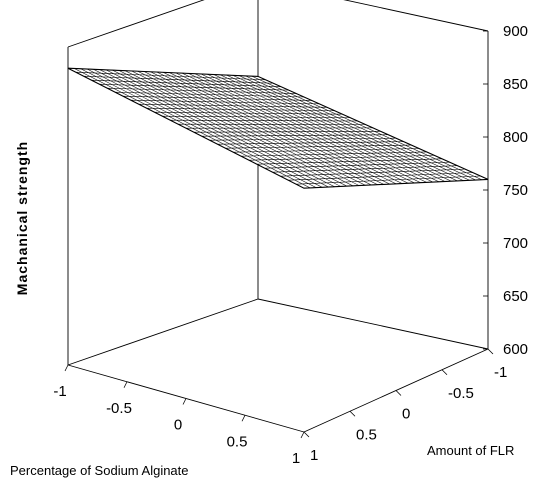 The image size is (555, 493). What do you see at coordinates (416, 16) in the screenshot?
I see `top-edge-right` at bounding box center [416, 16].